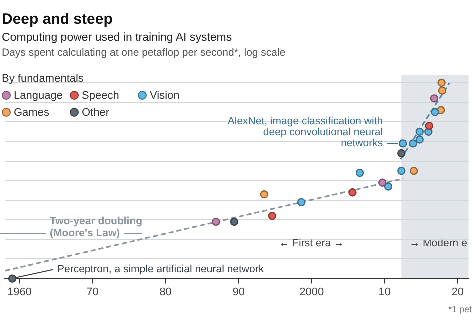 This screenshot has height=335, width=474. I want to click on x-tick-label: 1960, so click(20, 292).